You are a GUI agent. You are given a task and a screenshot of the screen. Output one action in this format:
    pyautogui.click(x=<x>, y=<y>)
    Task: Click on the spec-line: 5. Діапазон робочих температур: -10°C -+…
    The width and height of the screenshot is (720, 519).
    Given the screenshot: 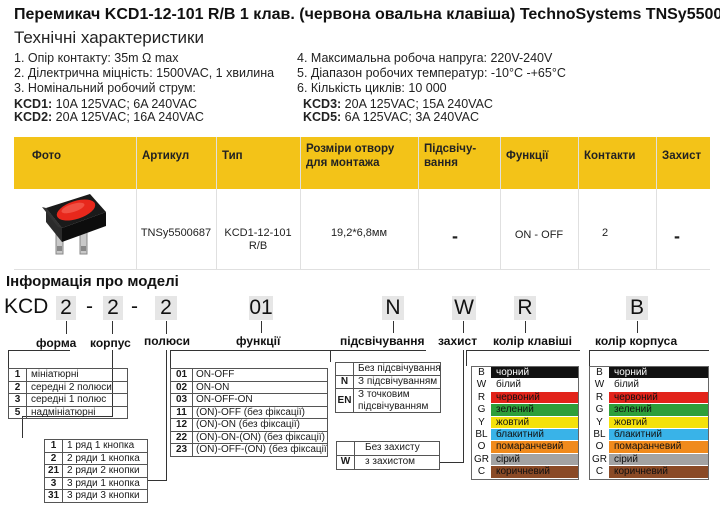 What is the action you would take?
    pyautogui.click(x=431, y=73)
    